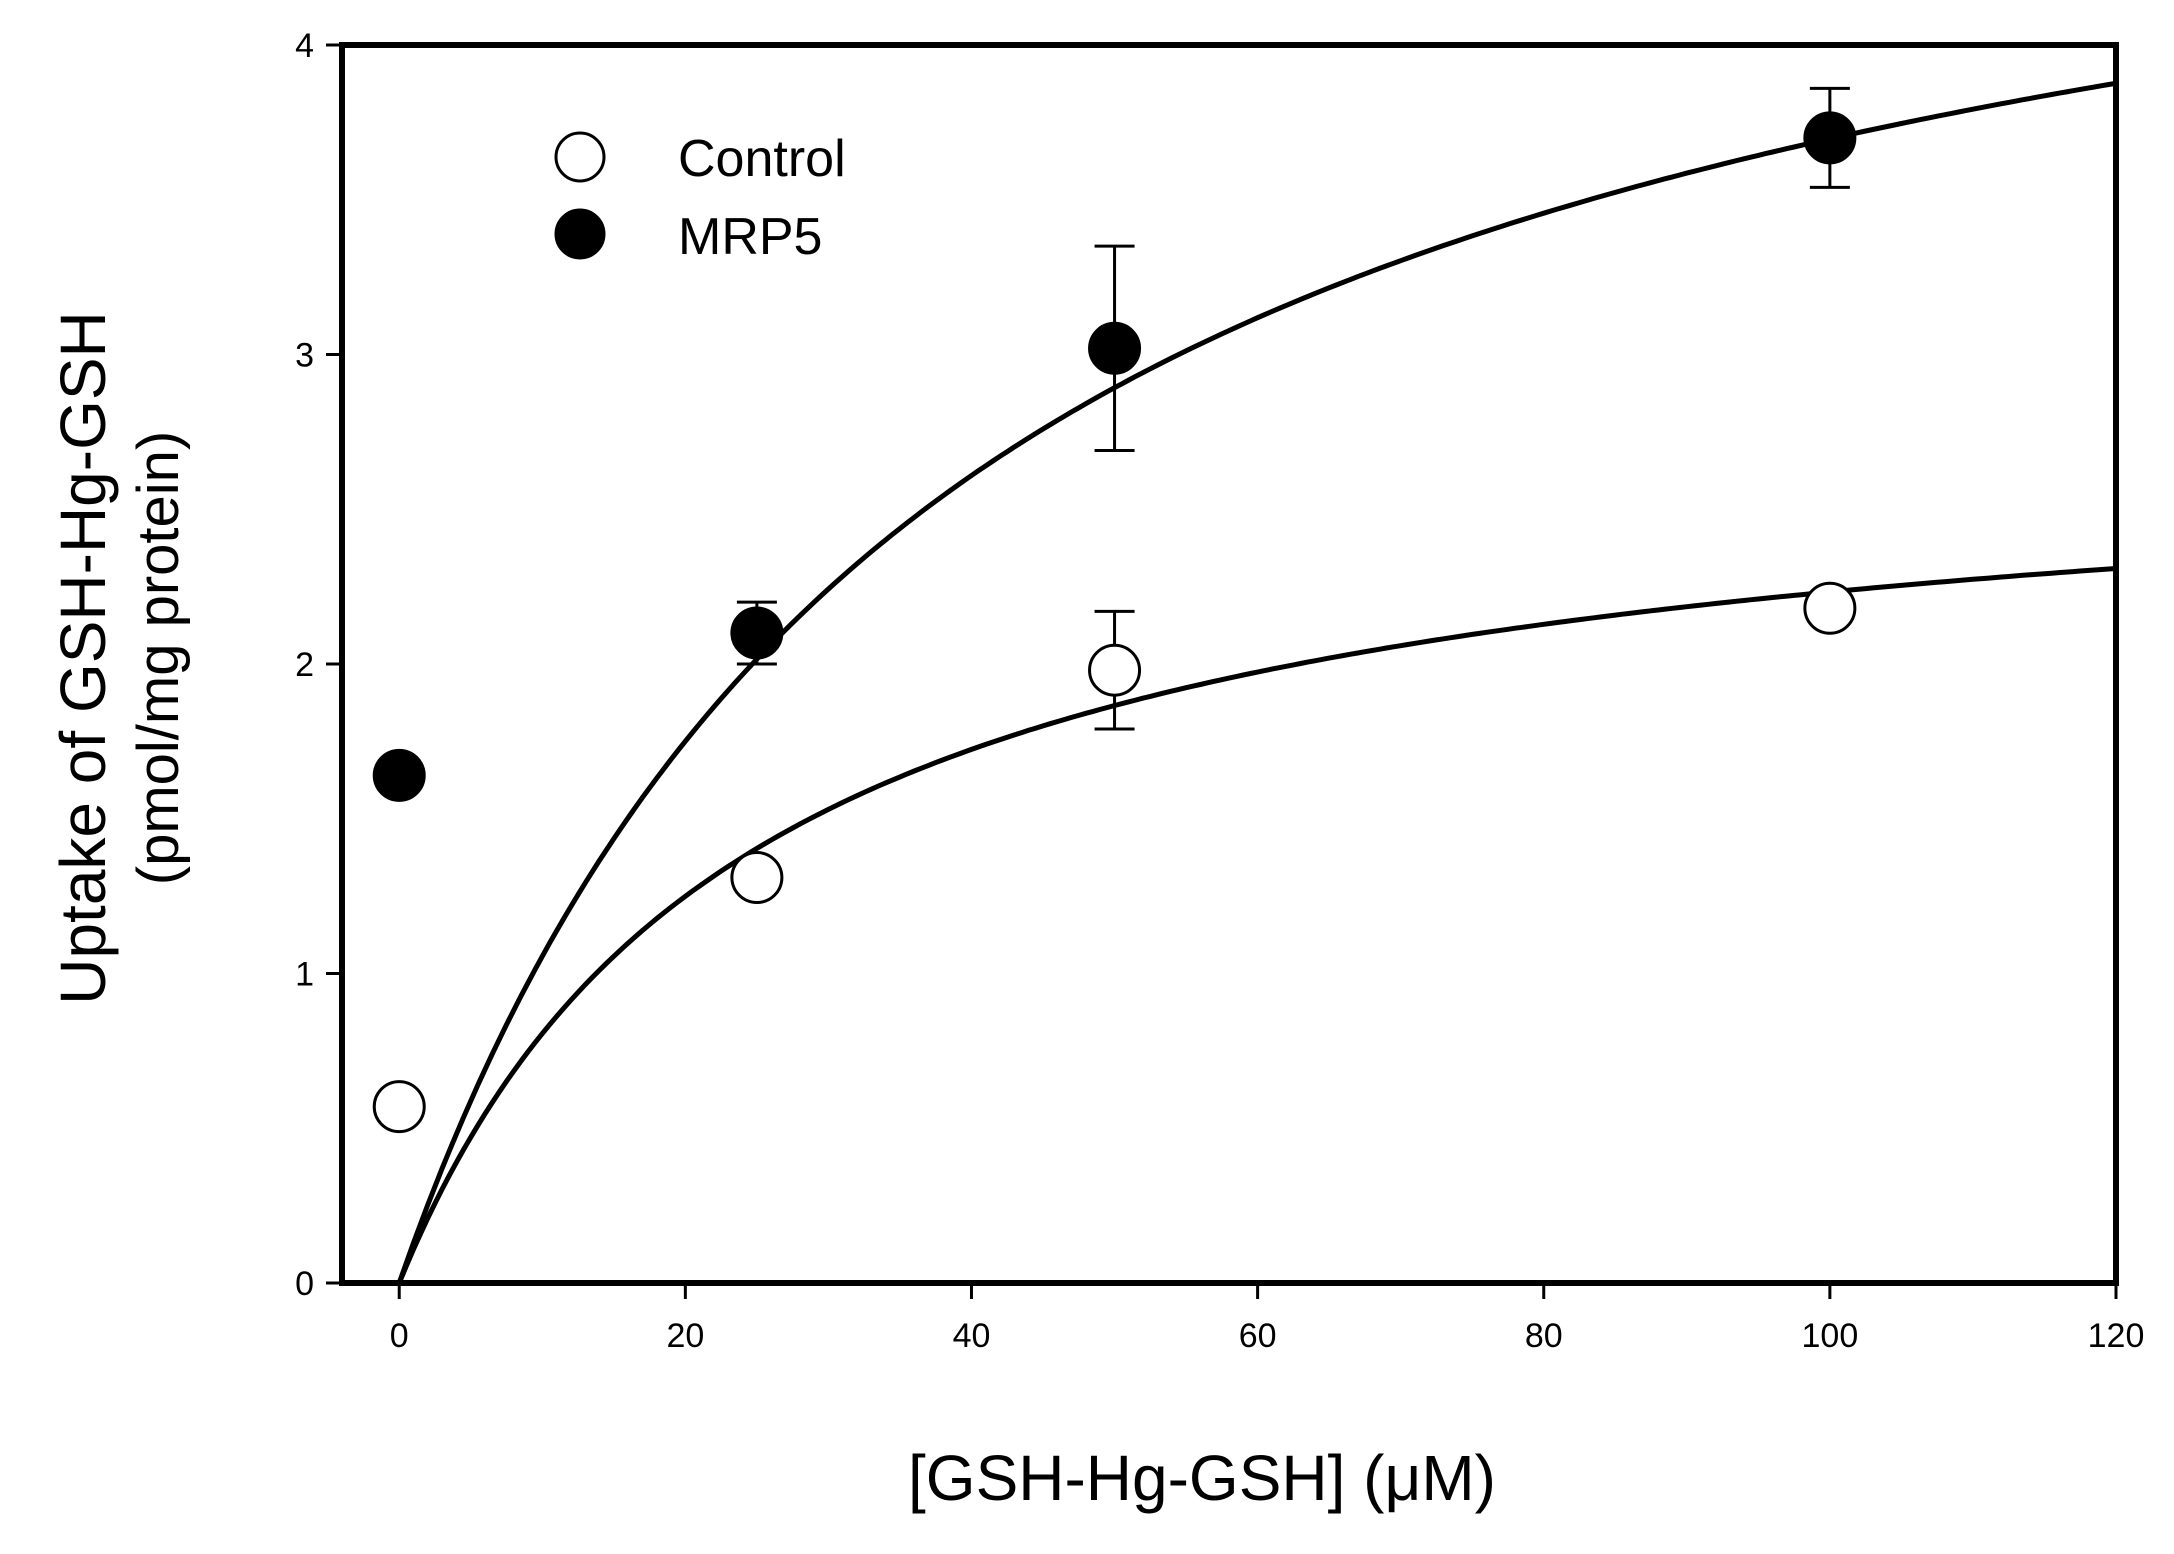 This screenshot has height=1554, width=2174. What do you see at coordinates (1258, 1336) in the screenshot?
I see `x-tick-label: 60` at bounding box center [1258, 1336].